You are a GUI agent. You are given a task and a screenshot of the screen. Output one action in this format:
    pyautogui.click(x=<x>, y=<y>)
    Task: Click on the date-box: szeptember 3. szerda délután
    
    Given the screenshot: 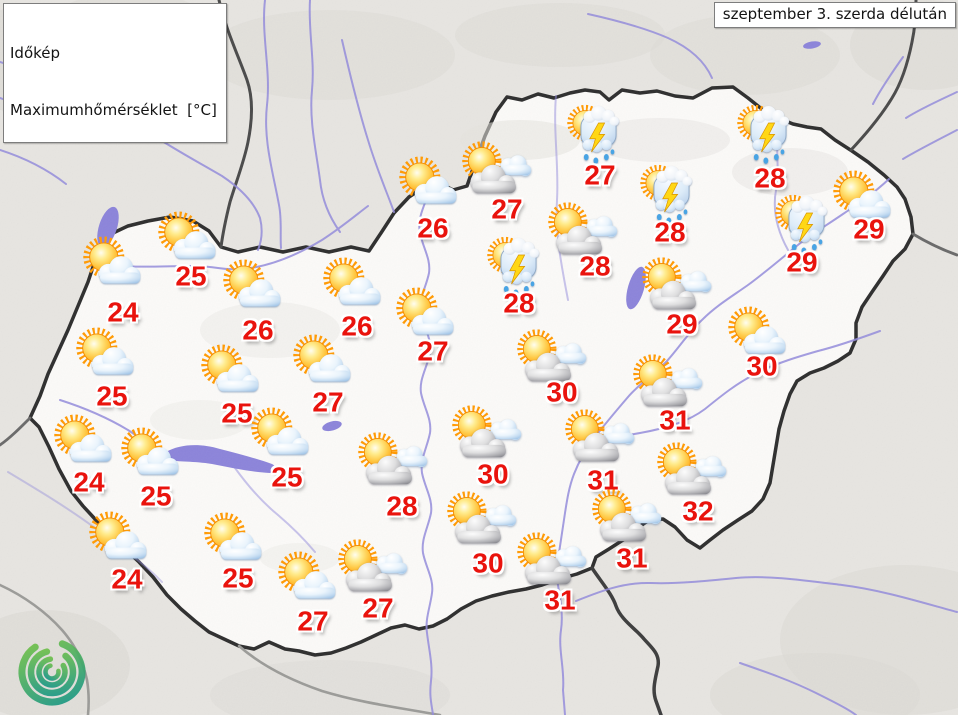 What is the action you would take?
    pyautogui.click(x=834, y=15)
    